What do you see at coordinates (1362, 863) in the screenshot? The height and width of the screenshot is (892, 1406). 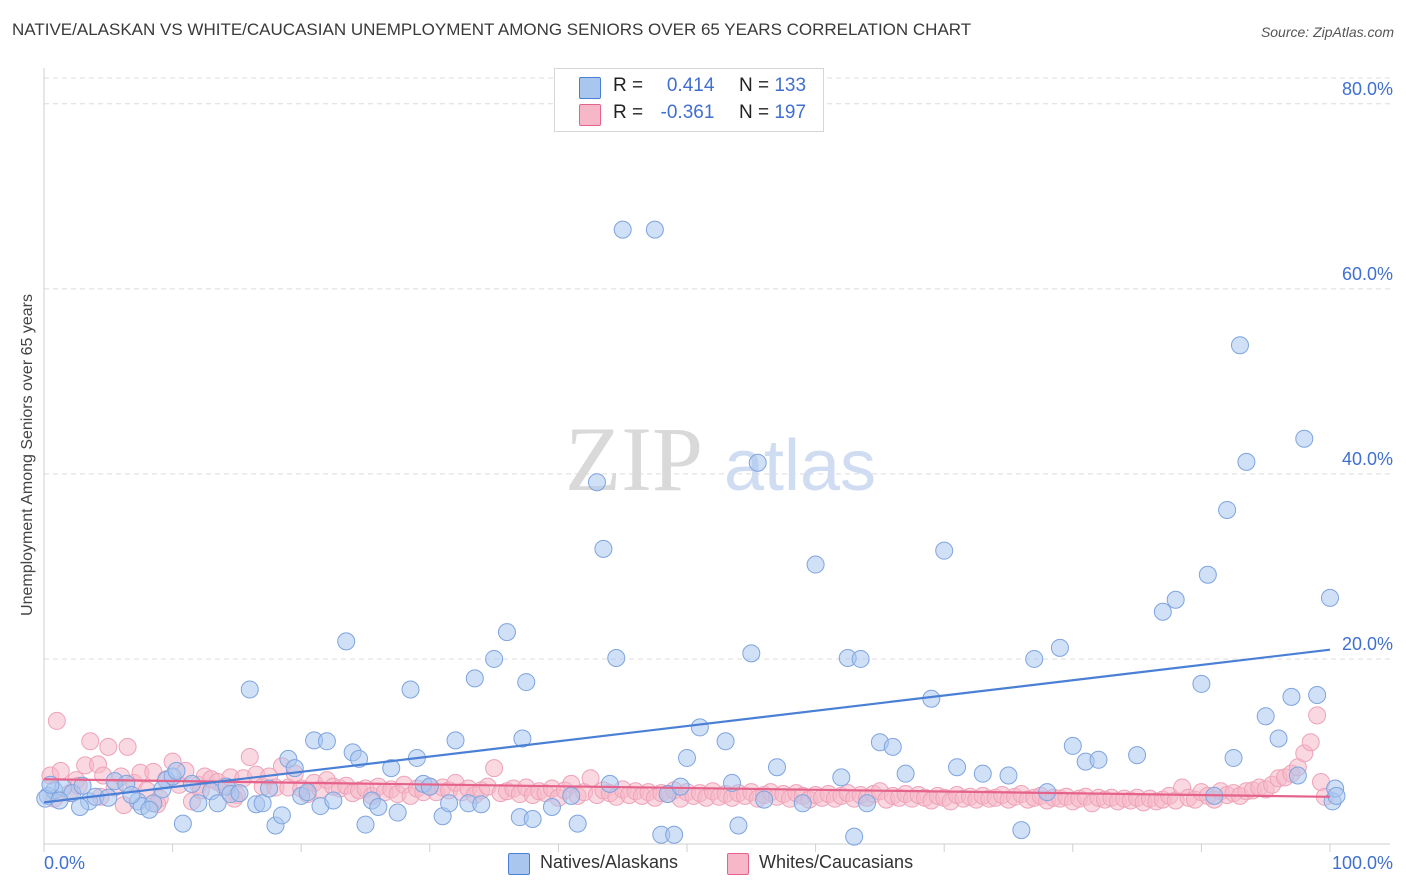 I see `x-tick-label-max: 100.0%` at bounding box center [1362, 863].